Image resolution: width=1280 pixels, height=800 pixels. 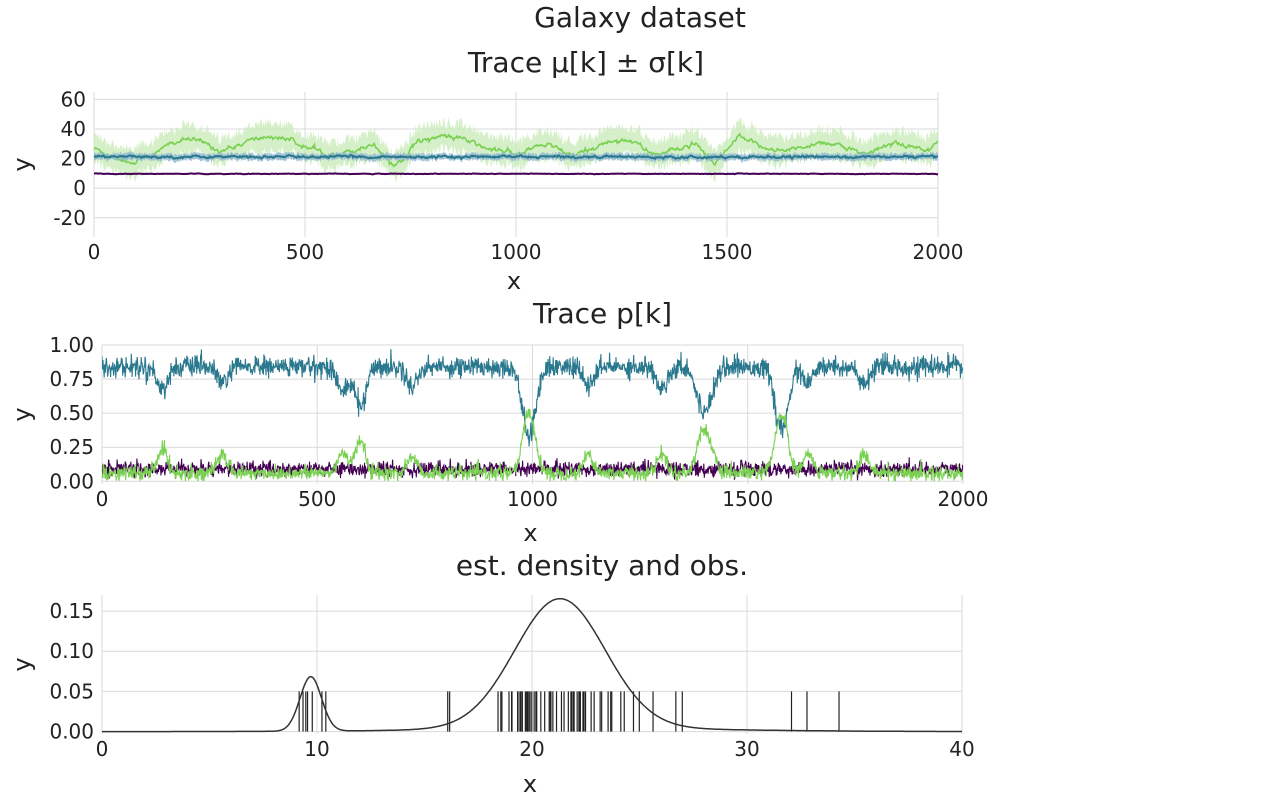 What do you see at coordinates (71, 691) in the screenshot?
I see `y-tick-label: 0.05` at bounding box center [71, 691].